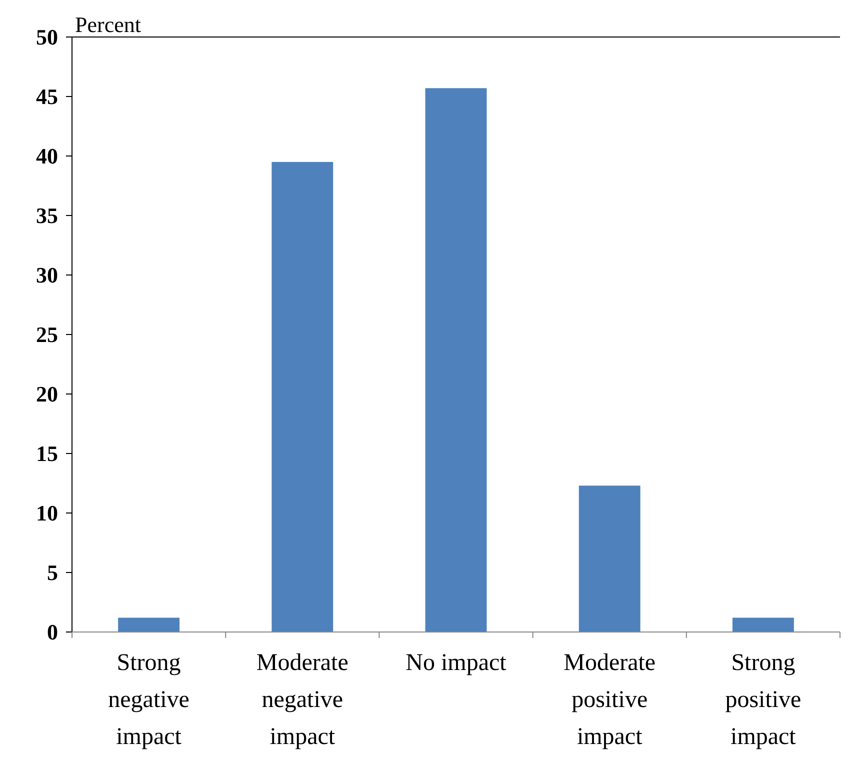 The image size is (856, 758). Describe the element at coordinates (47, 97) in the screenshot. I see `y-tick-label: 45` at that location.